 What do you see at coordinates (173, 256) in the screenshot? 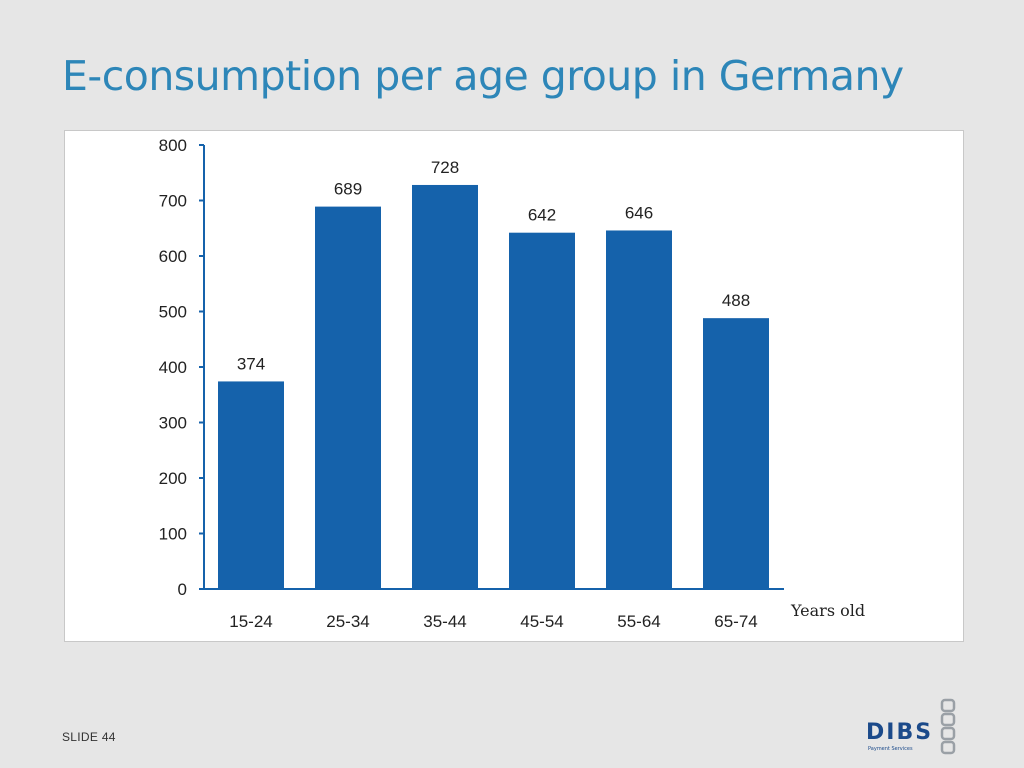
I see `y-tick-label: 600` at bounding box center [173, 256].